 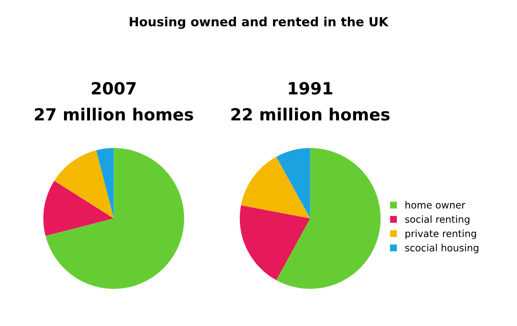 I want to click on legend-label: social renting, so click(x=437, y=220).